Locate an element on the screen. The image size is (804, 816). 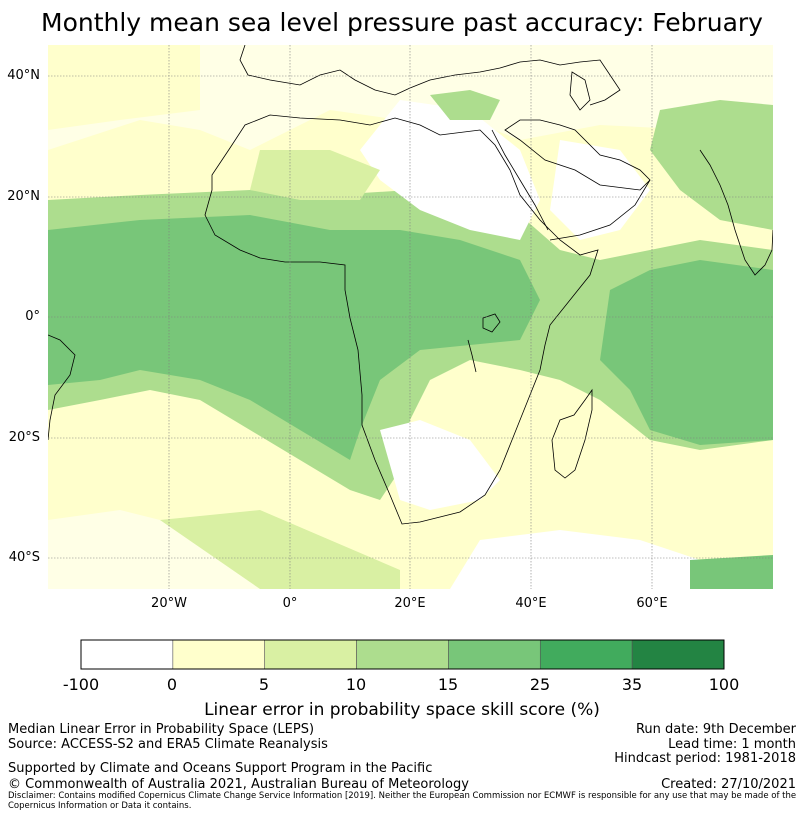
colorbar-label: 15 is located at coordinates (448, 684).